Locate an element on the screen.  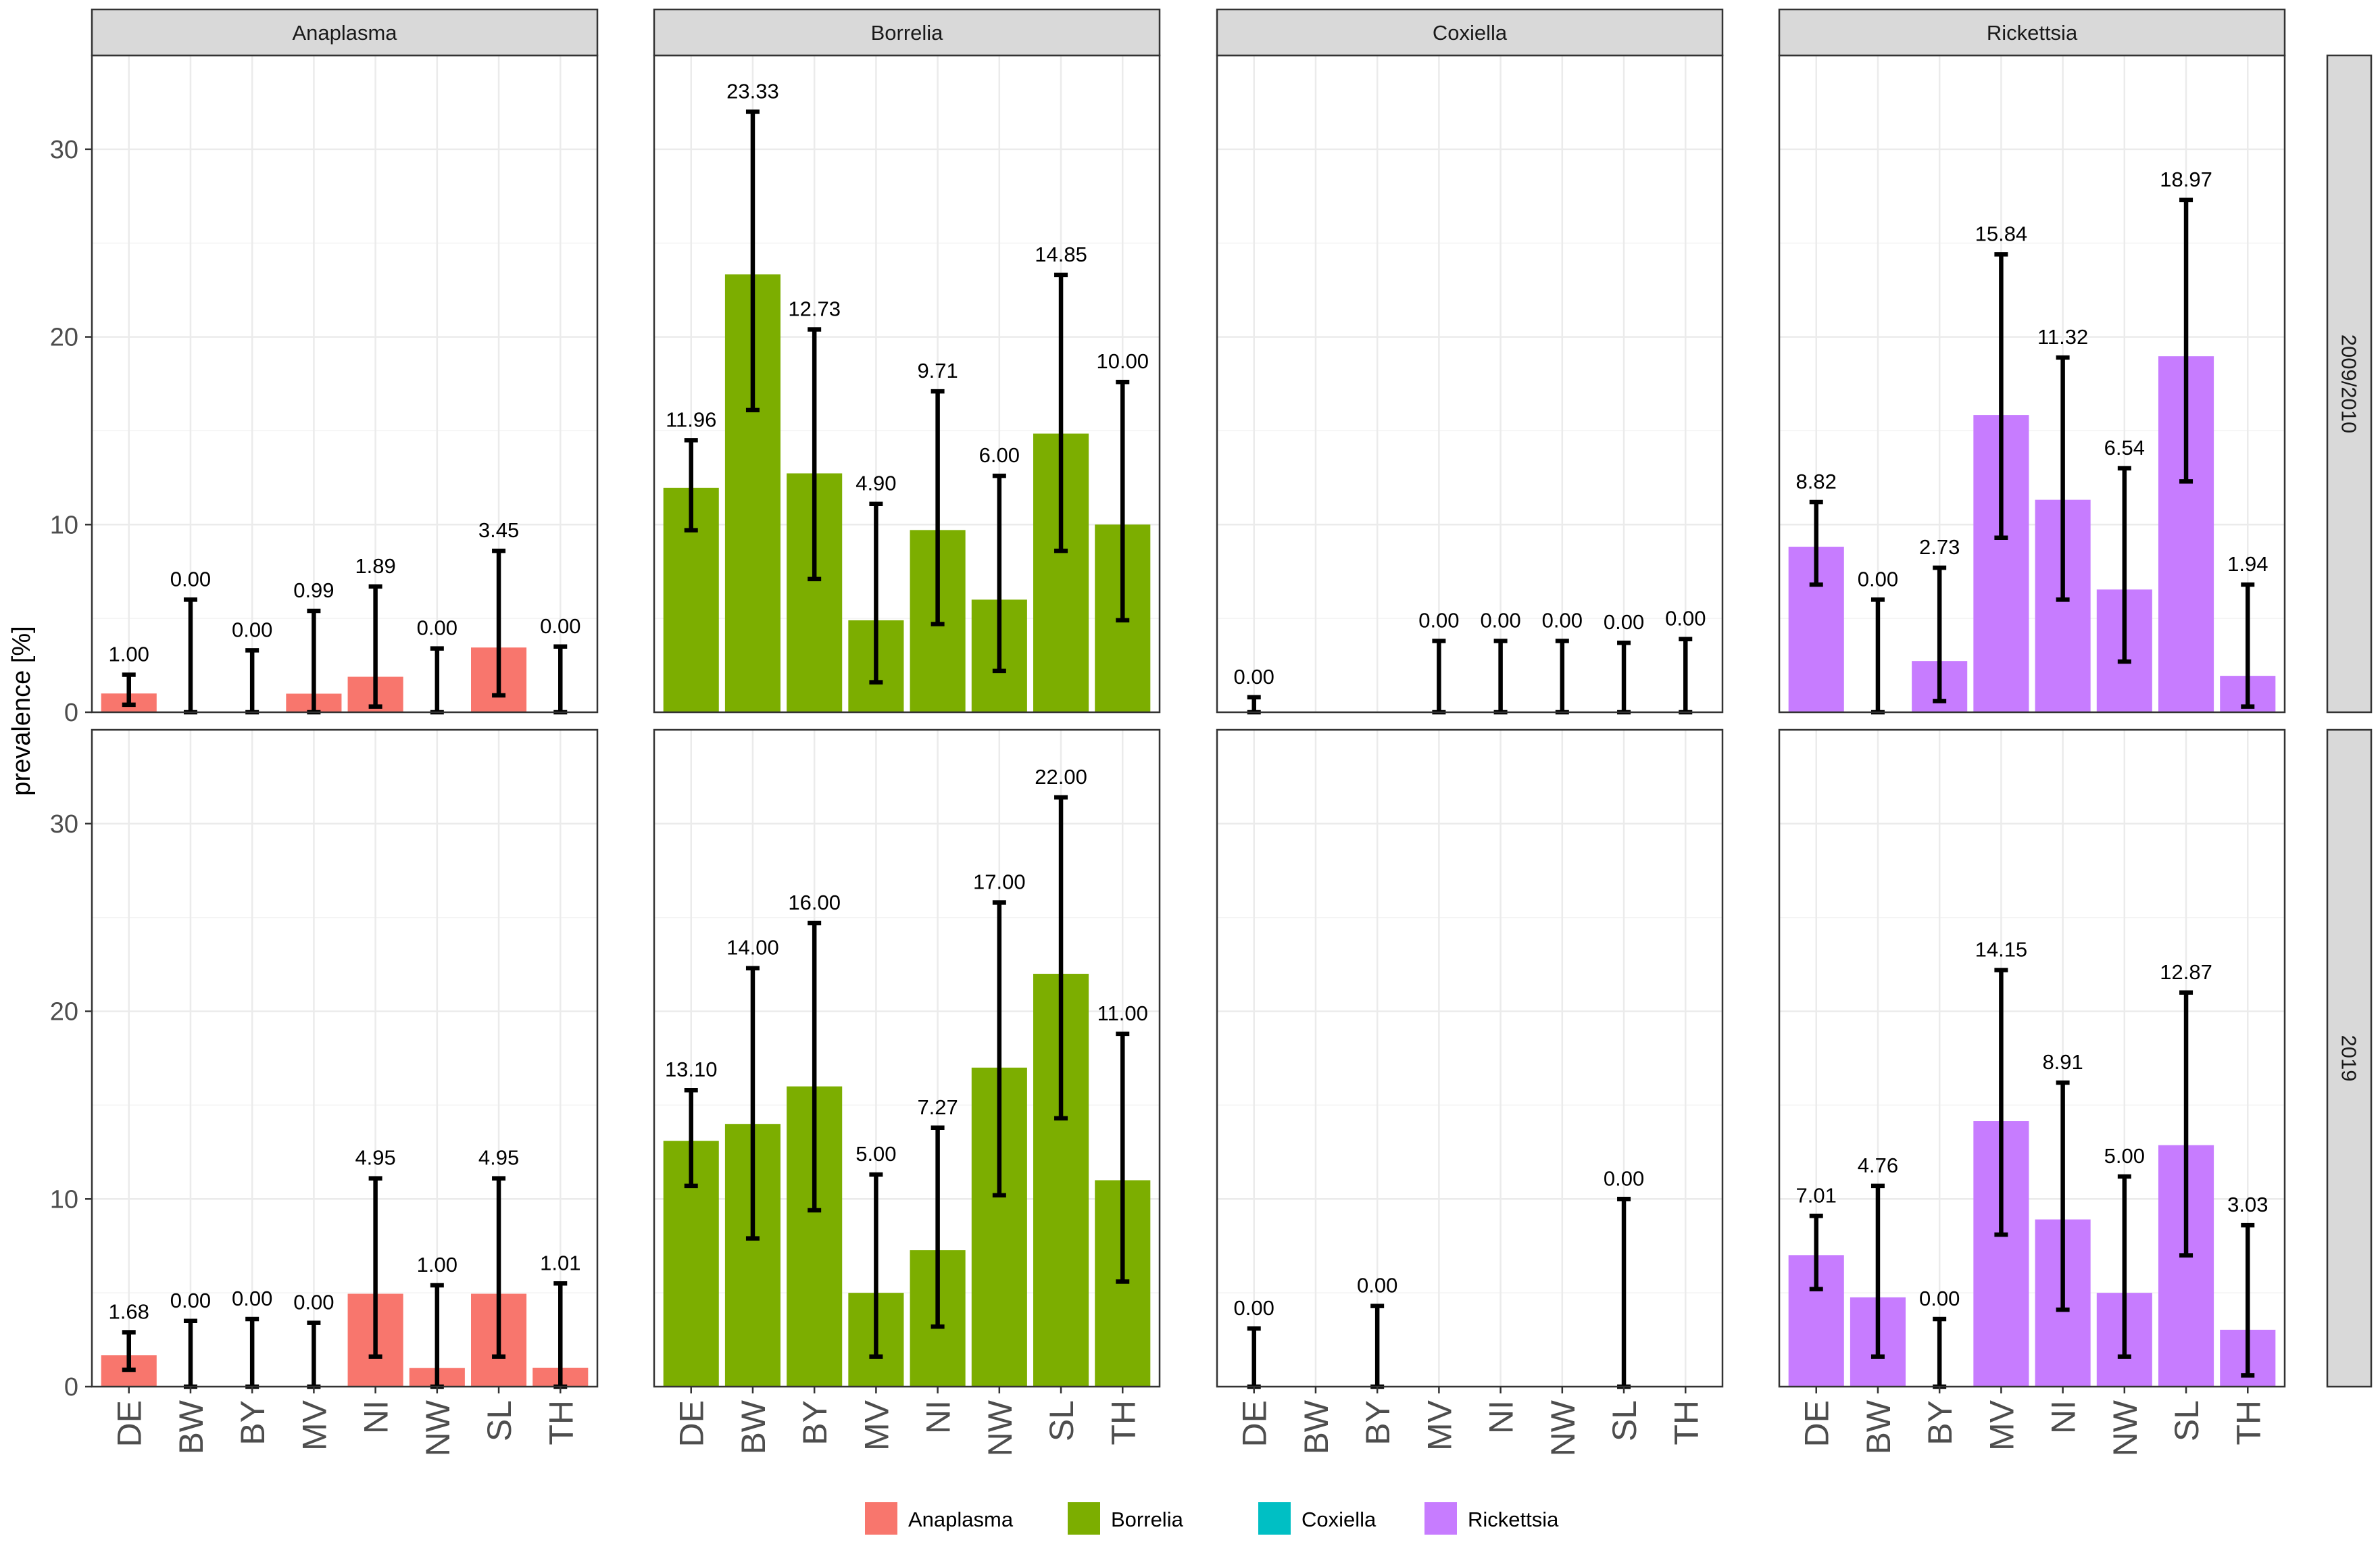
data-label-rickettsia-2009-2010-by: 2.73 is located at coordinates (1939, 547).